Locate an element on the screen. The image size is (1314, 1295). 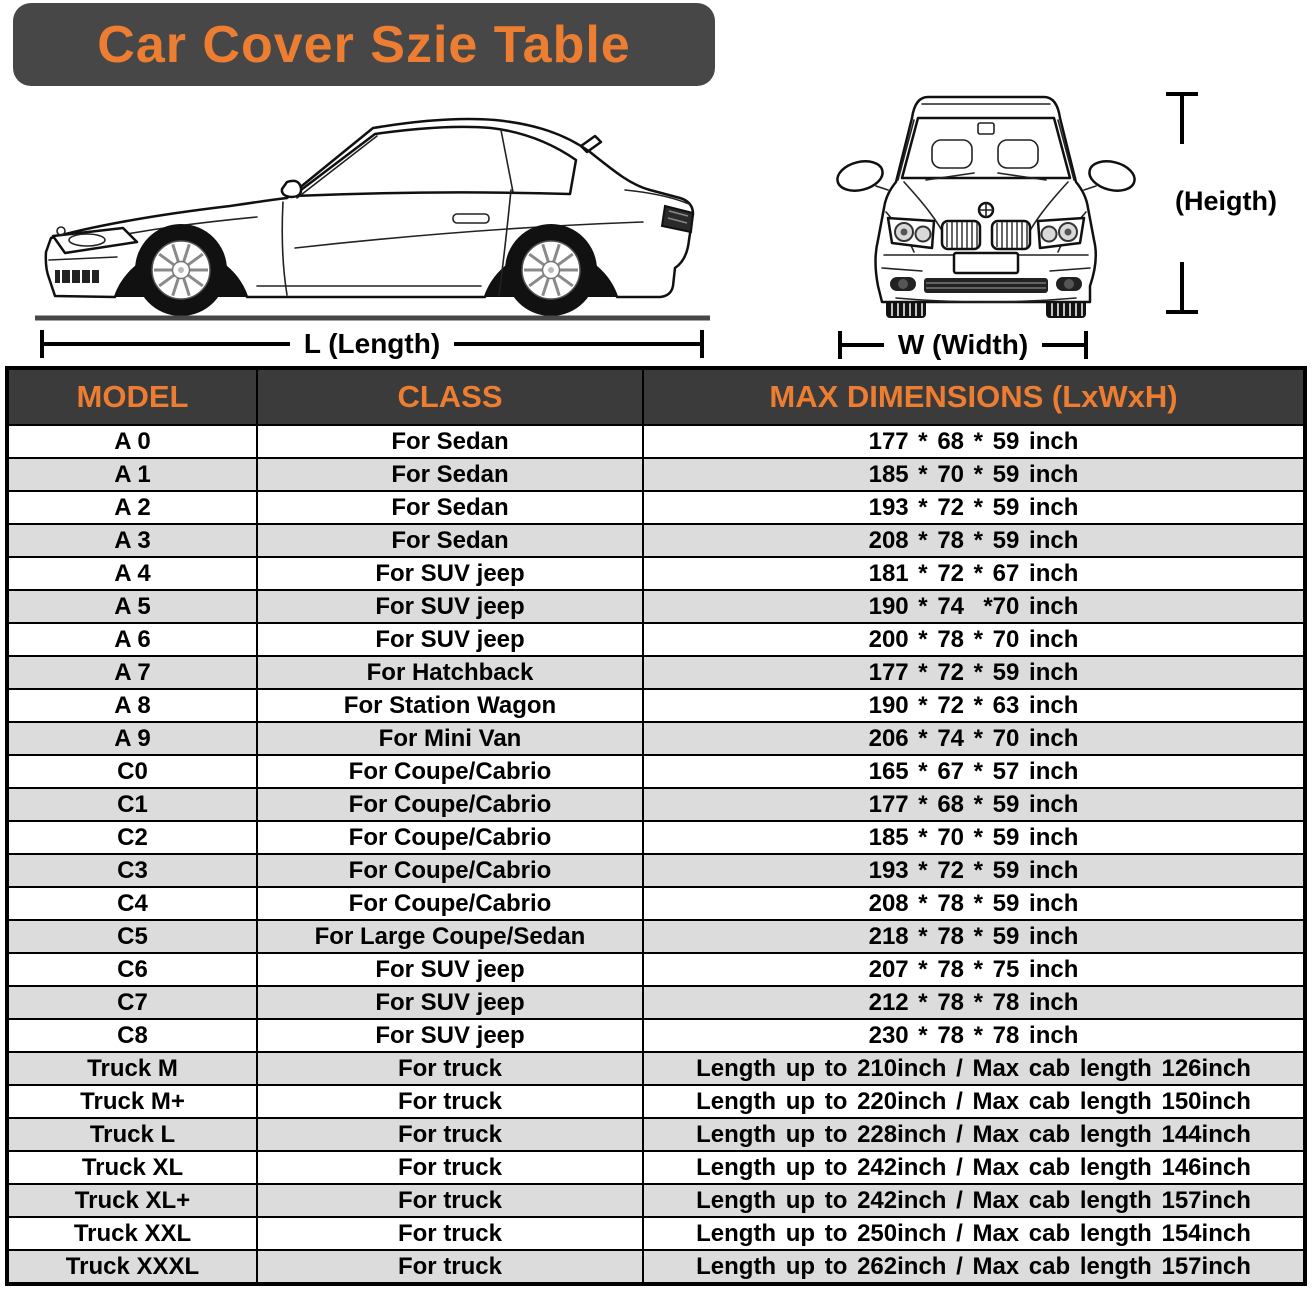
class-cell: For Hatchback is located at coordinates (450, 672).